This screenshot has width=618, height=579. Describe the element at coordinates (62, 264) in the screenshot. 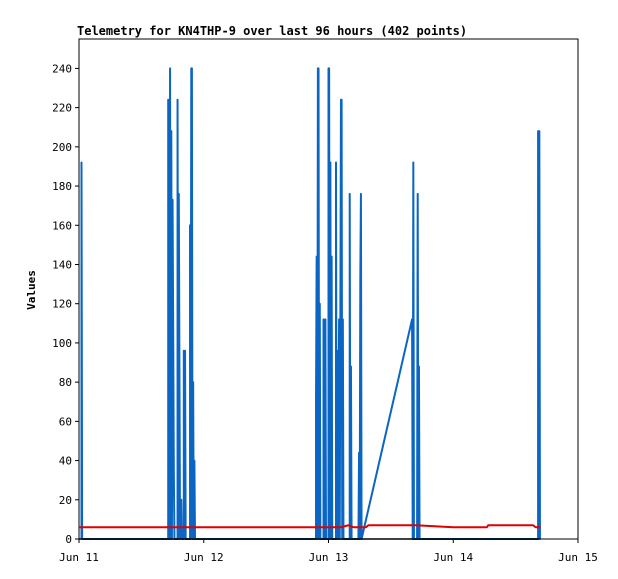

I see `y-tick-label: 140` at that location.